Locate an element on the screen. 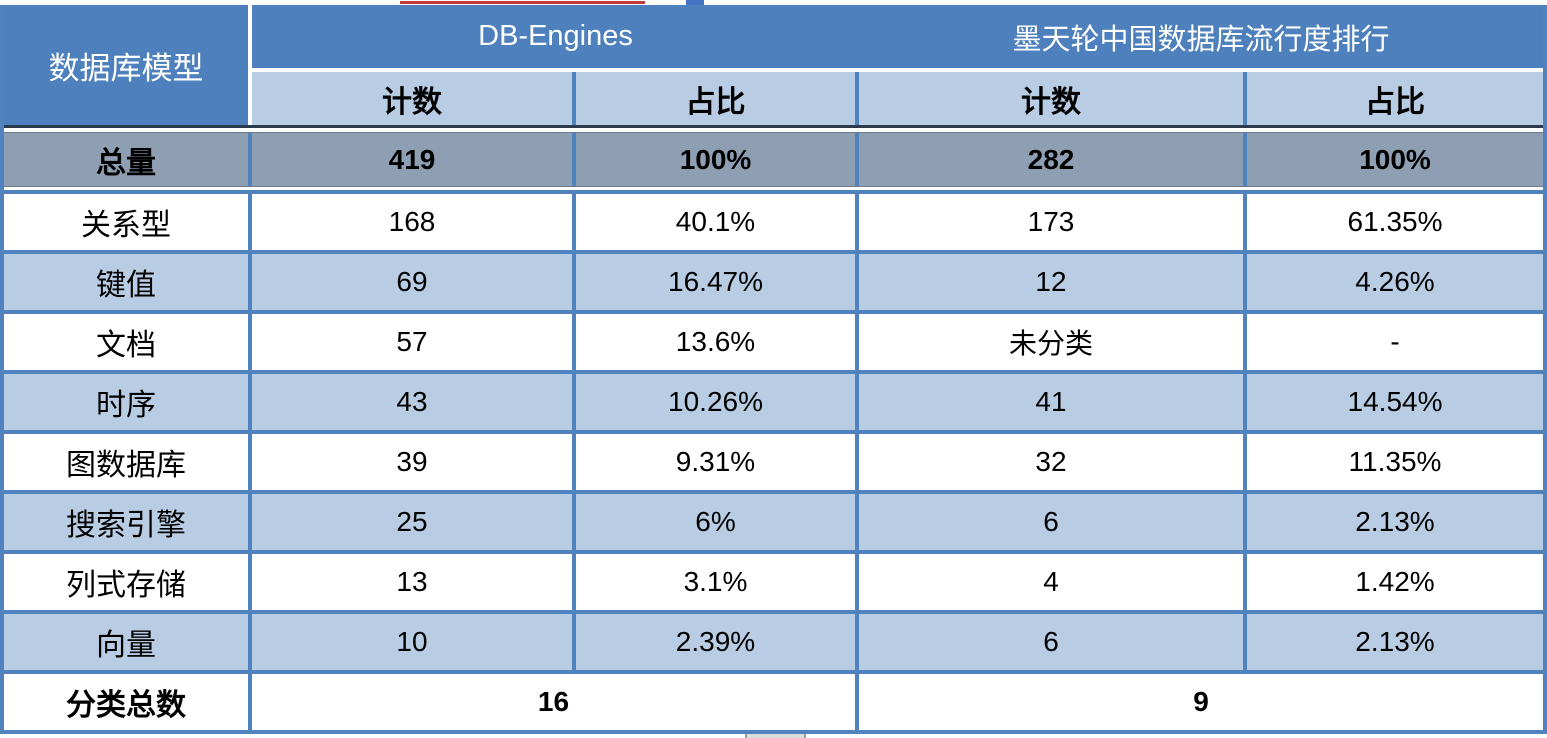 Image resolution: width=1547 pixels, height=738 pixels. total-row: 总量 419 100% 282 100% is located at coordinates (773, 159).